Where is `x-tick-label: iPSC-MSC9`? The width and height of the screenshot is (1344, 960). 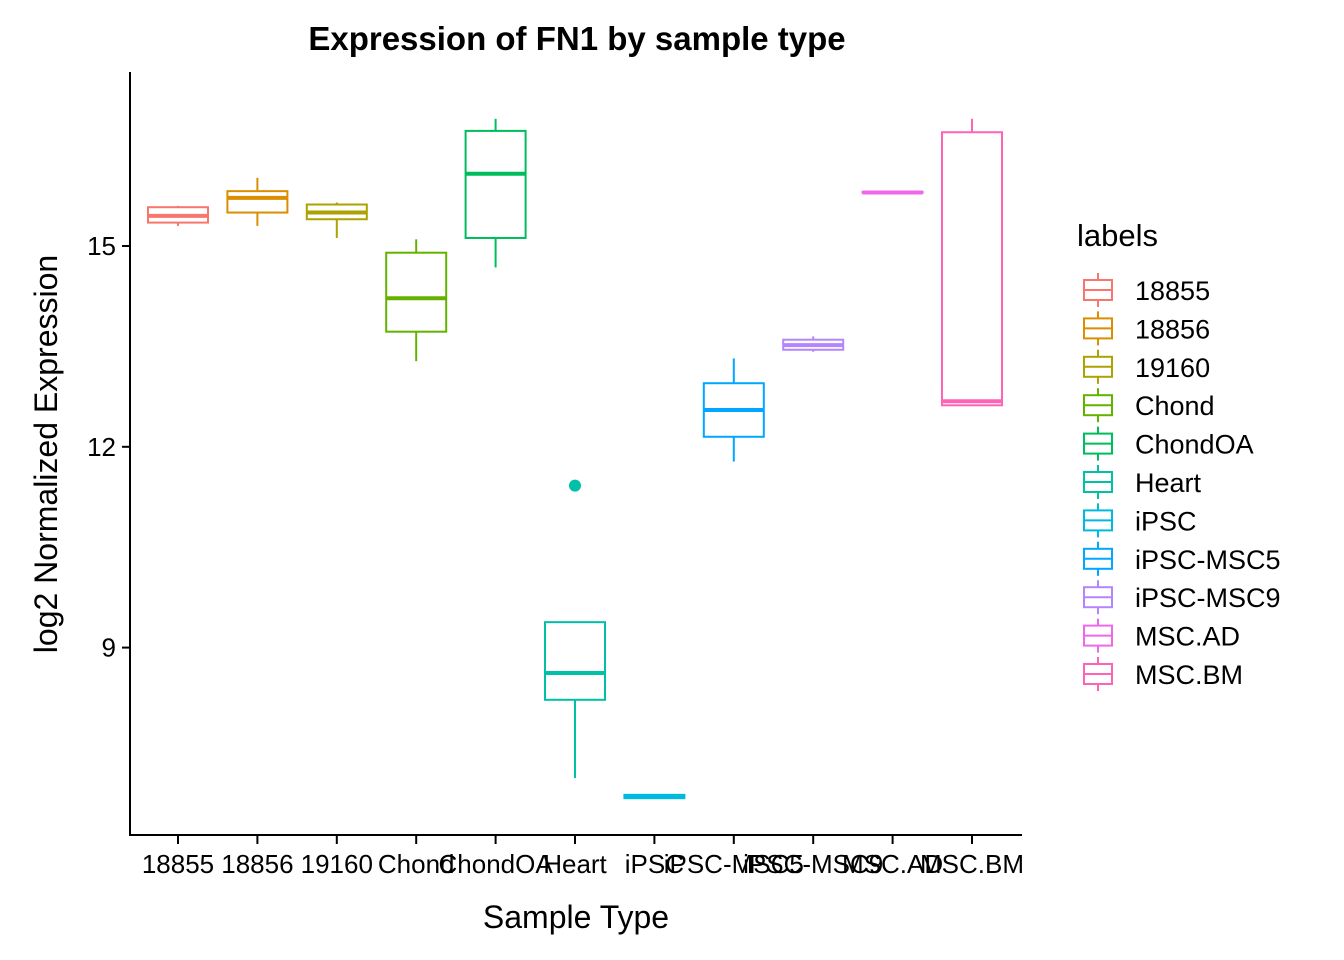
x-tick-label: iPSC-MSC9 is located at coordinates (813, 864).